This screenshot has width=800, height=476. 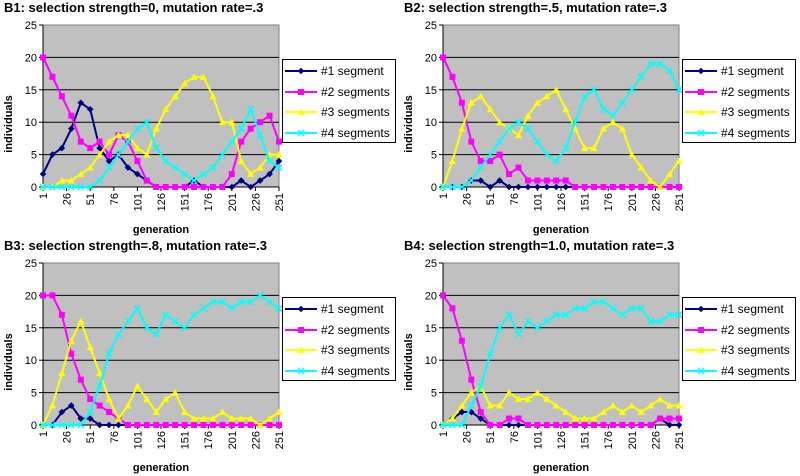 What do you see at coordinates (468, 199) in the screenshot?
I see `x-tick-label: 26` at bounding box center [468, 199].